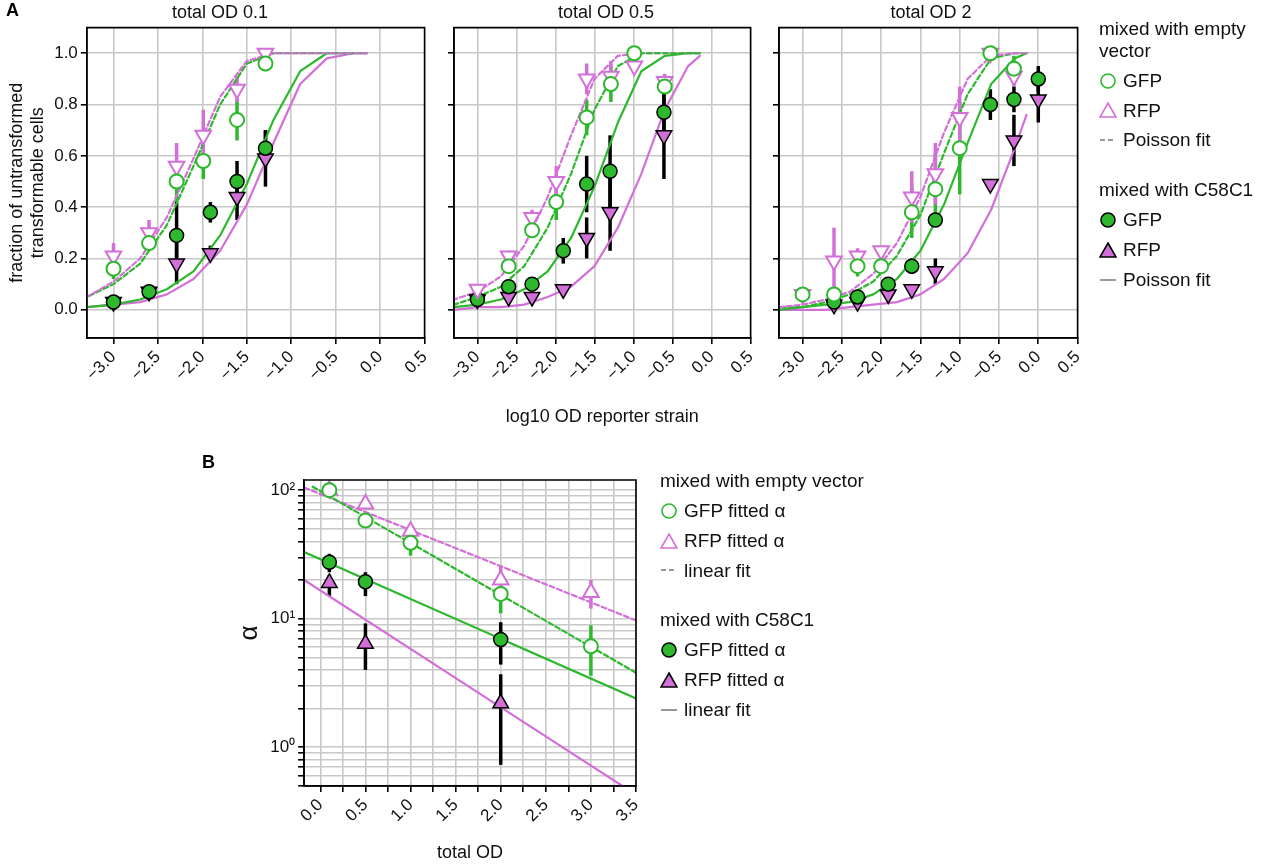 This screenshot has height=867, width=1268. I want to click on x-tick-label: 1.5, so click(446, 810).